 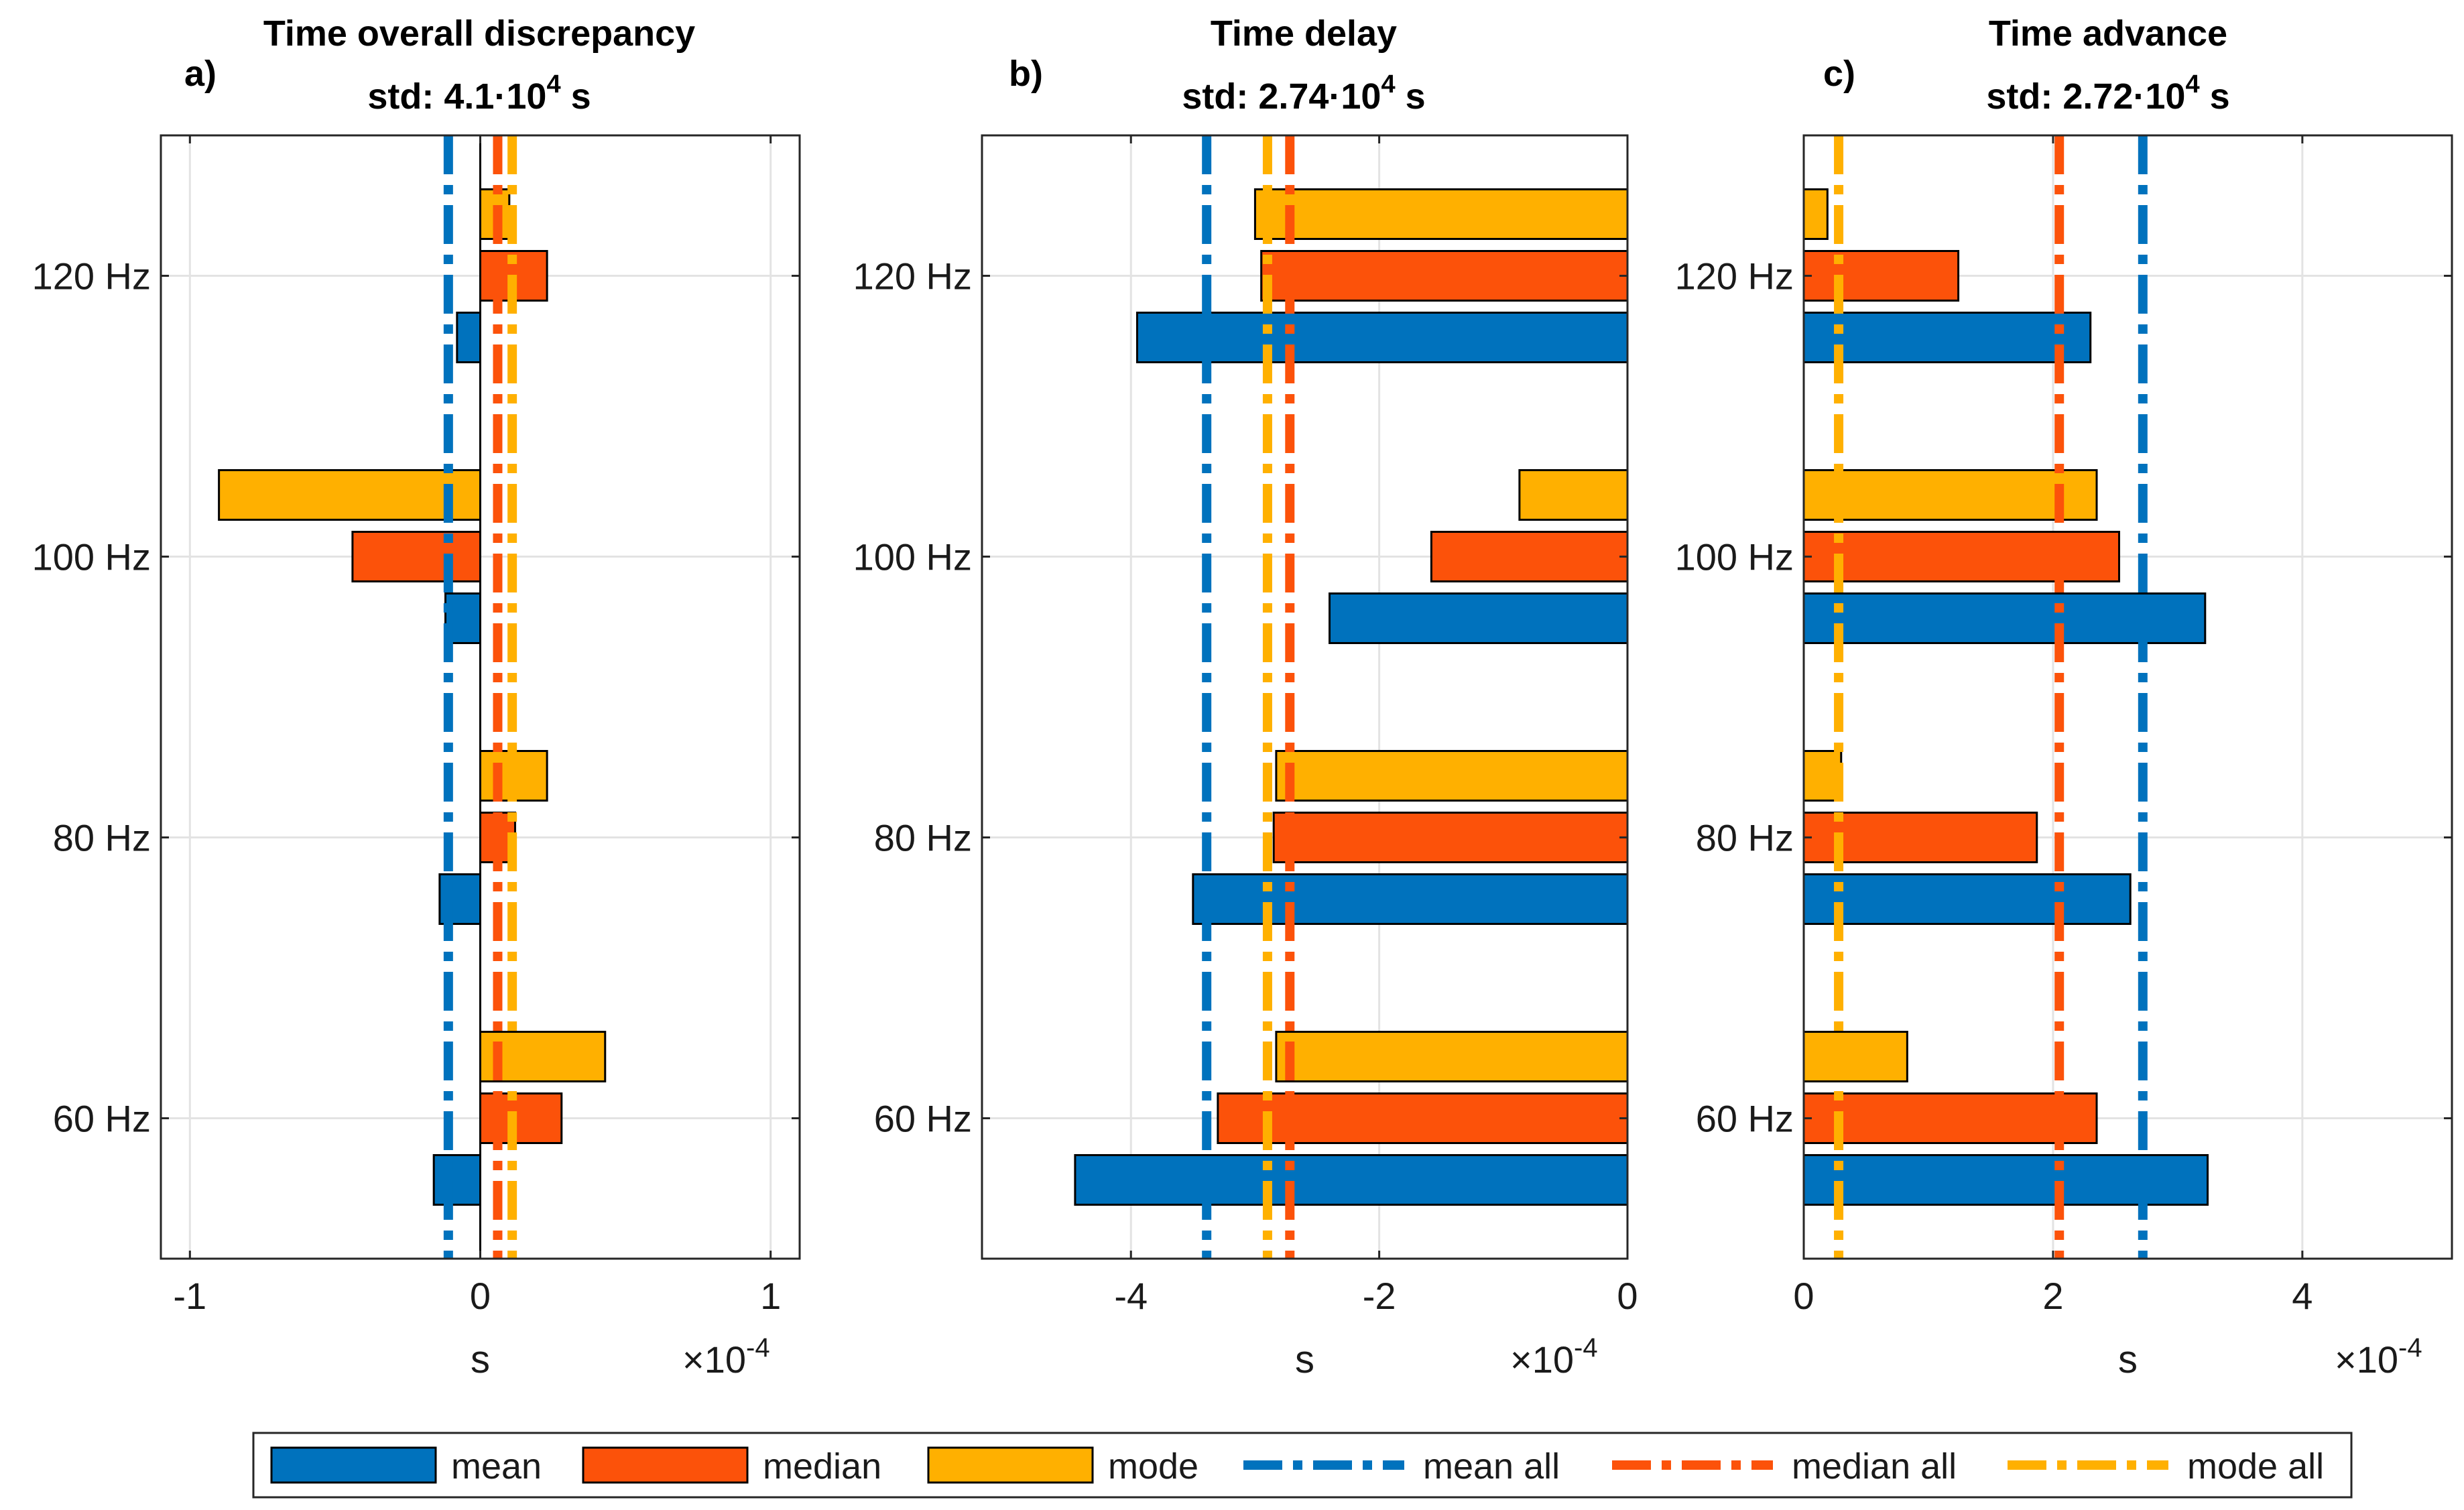 What do you see at coordinates (189, 1296) in the screenshot?
I see `x-tick-label: -1` at bounding box center [189, 1296].